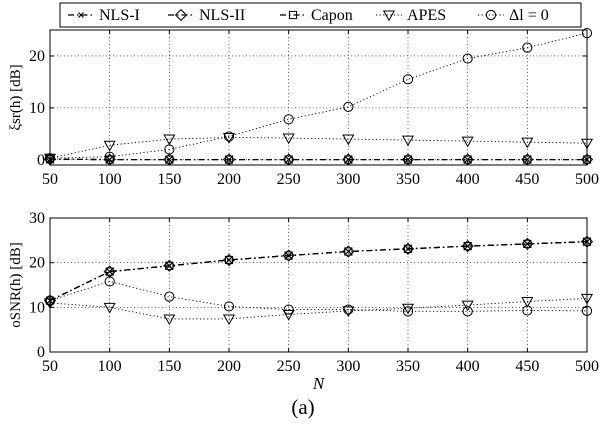  Describe the element at coordinates (37, 108) in the screenshot. I see `y-tick-label: 10` at that location.